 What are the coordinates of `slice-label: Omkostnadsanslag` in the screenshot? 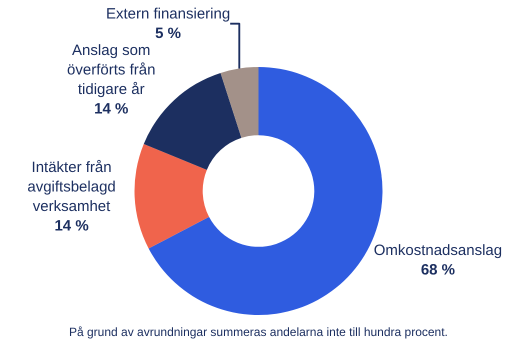 It's located at (438, 250).